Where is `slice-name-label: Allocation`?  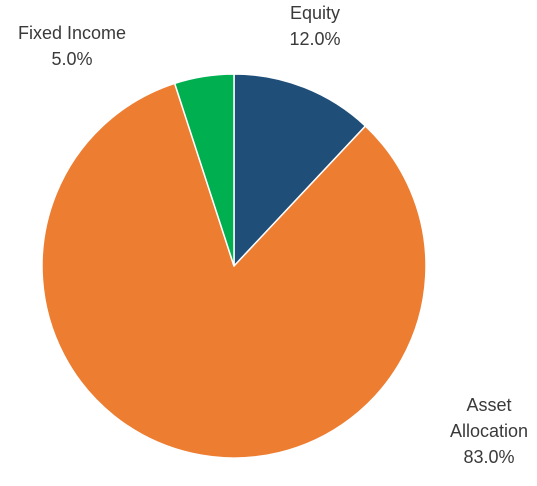
slice-name-label: Allocation is located at coordinates (489, 431).